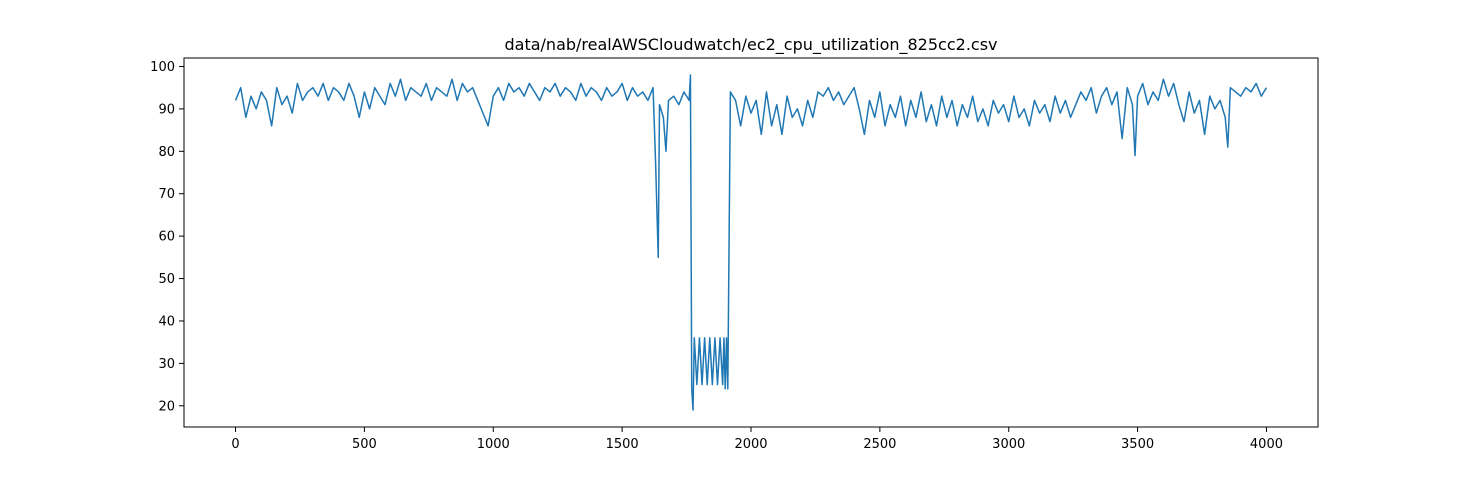 The image size is (1466, 480). Describe the element at coordinates (1266, 444) in the screenshot. I see `x-tick-label: 4000` at that location.